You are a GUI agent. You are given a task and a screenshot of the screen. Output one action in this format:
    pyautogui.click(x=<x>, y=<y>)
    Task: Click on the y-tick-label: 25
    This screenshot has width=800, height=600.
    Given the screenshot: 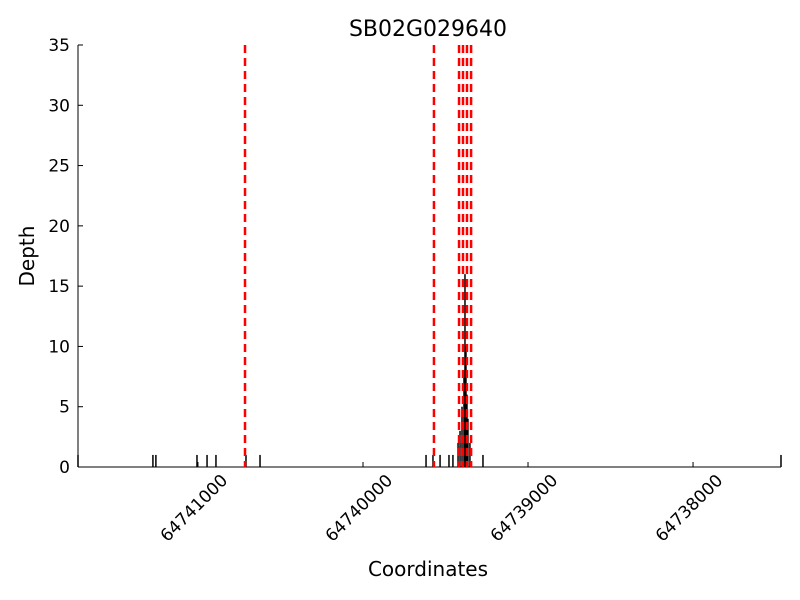 What is the action you would take?
    pyautogui.click(x=59, y=167)
    